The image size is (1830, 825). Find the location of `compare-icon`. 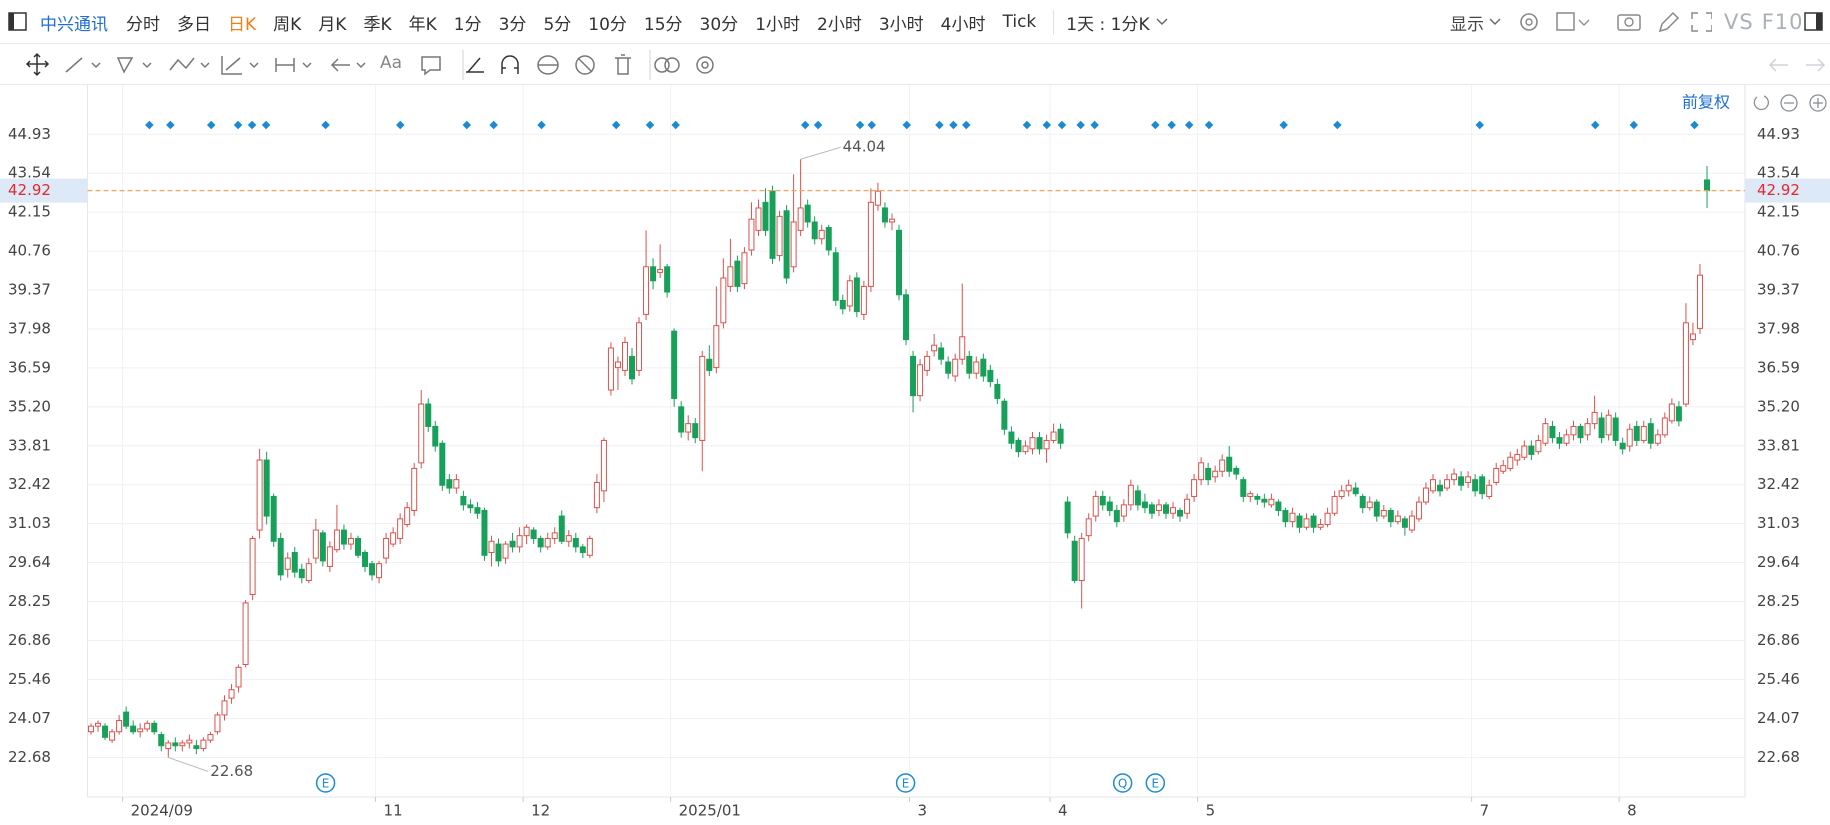

compare-icon is located at coordinates (662, 65).